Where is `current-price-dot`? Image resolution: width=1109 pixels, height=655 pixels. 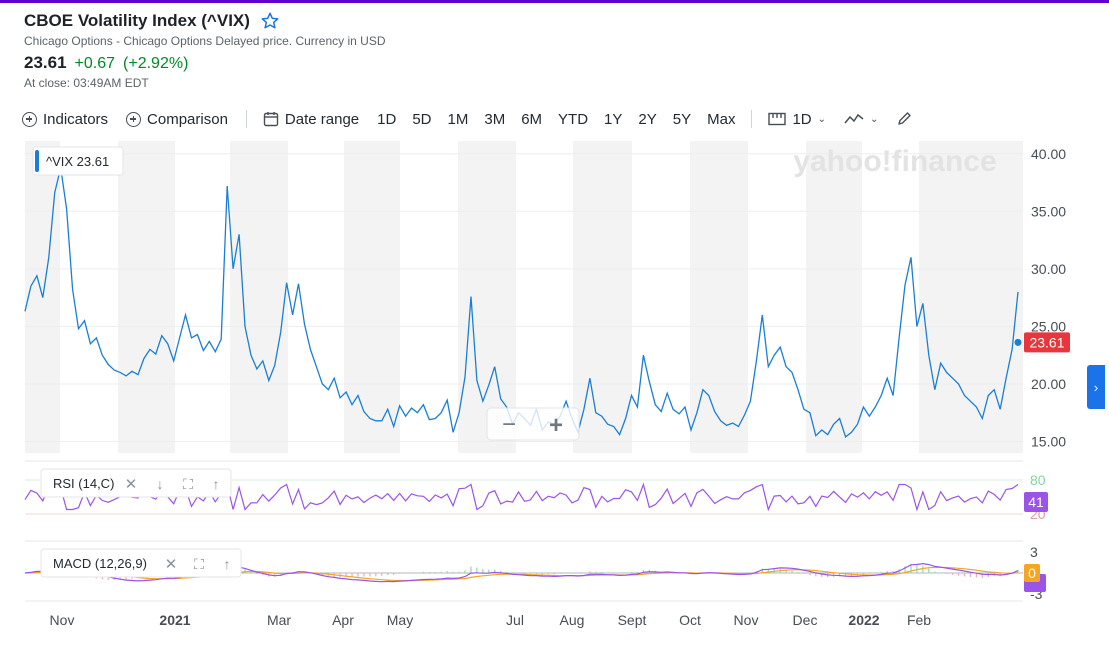 current-price-dot is located at coordinates (1018, 342).